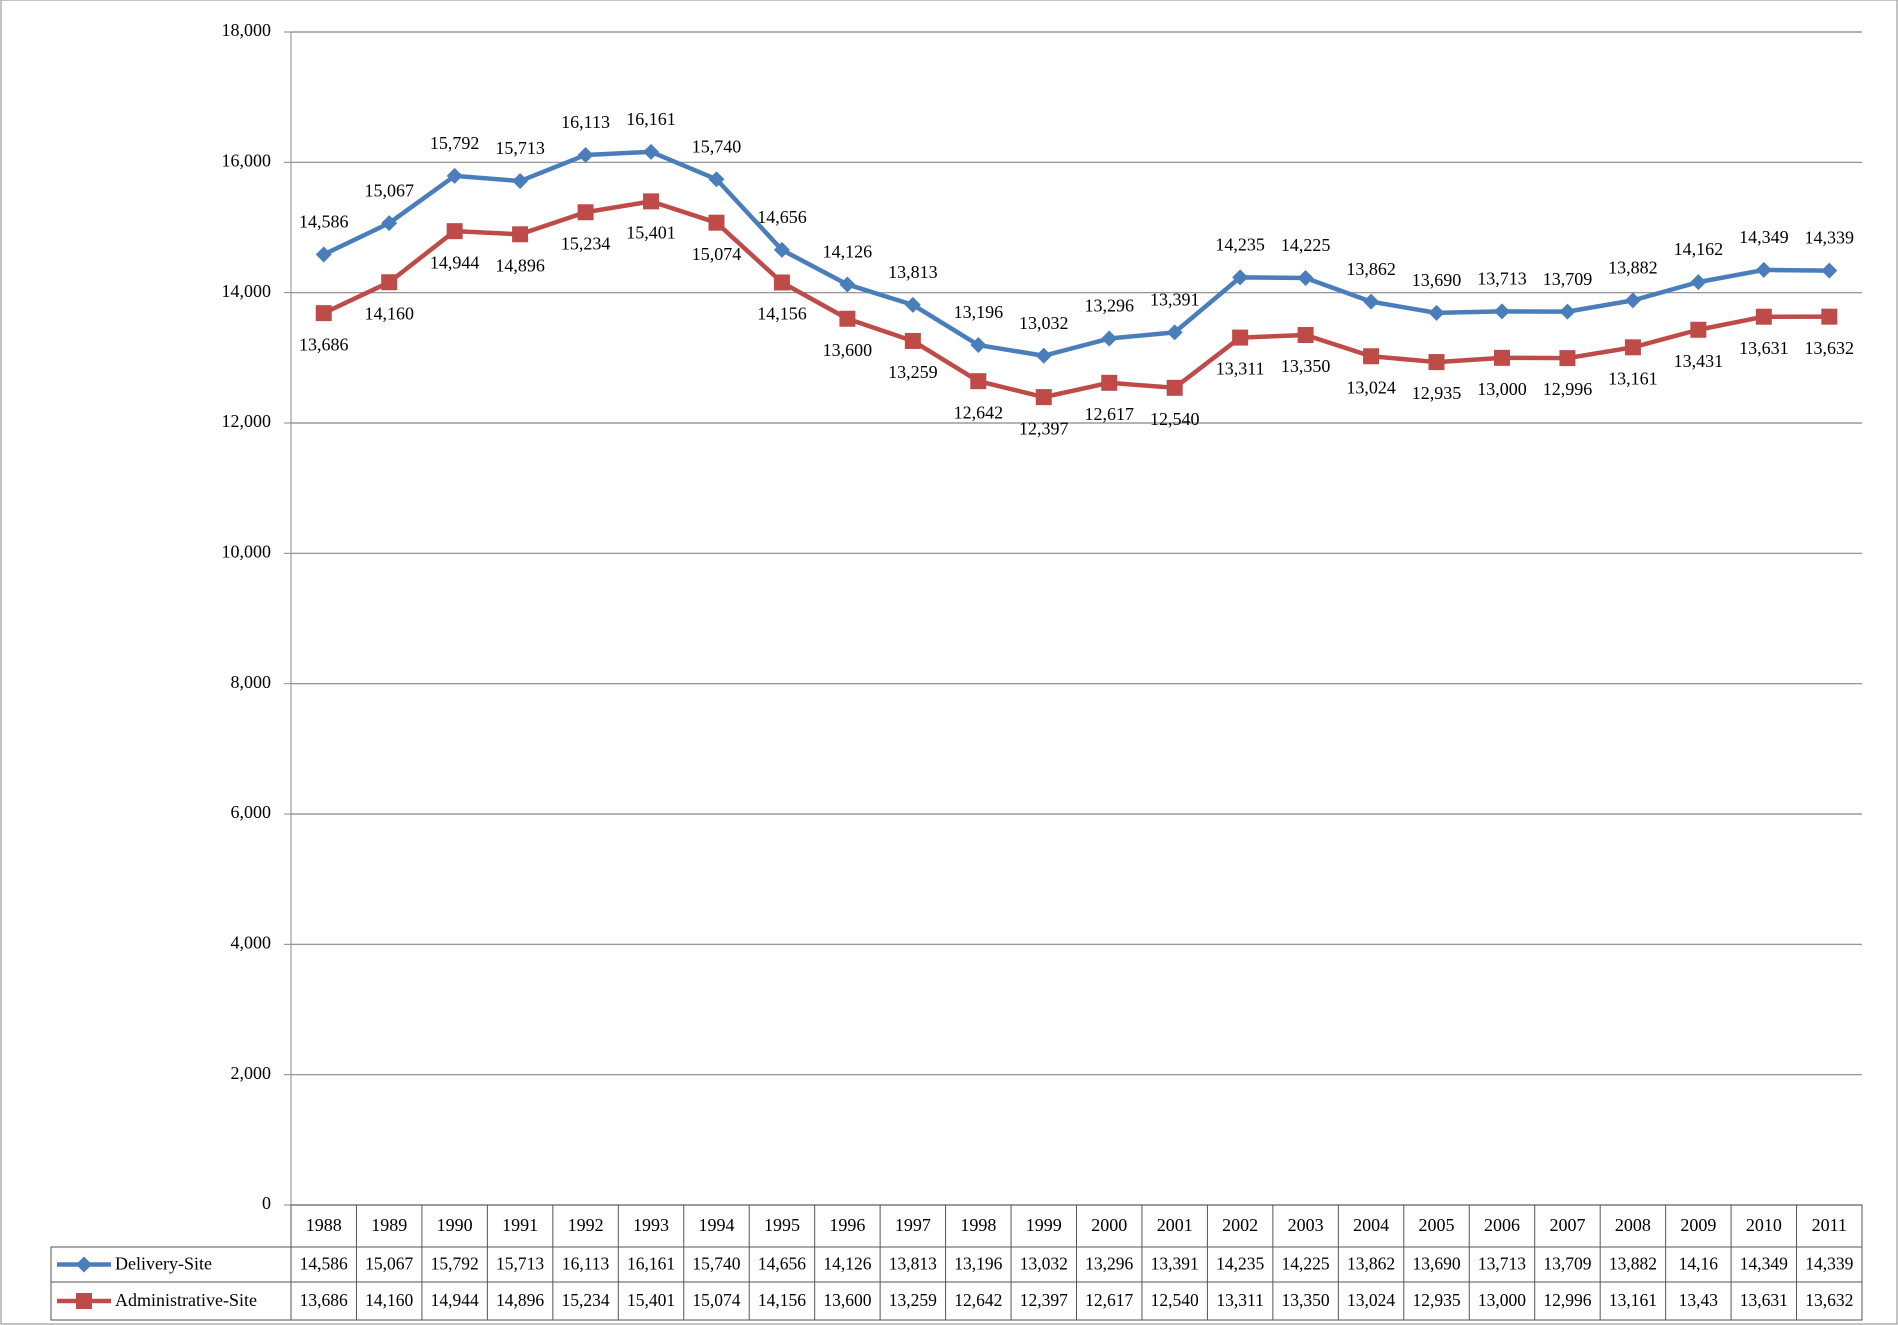 The width and height of the screenshot is (1898, 1325). I want to click on table-cell: 12,397, so click(1044, 1300).